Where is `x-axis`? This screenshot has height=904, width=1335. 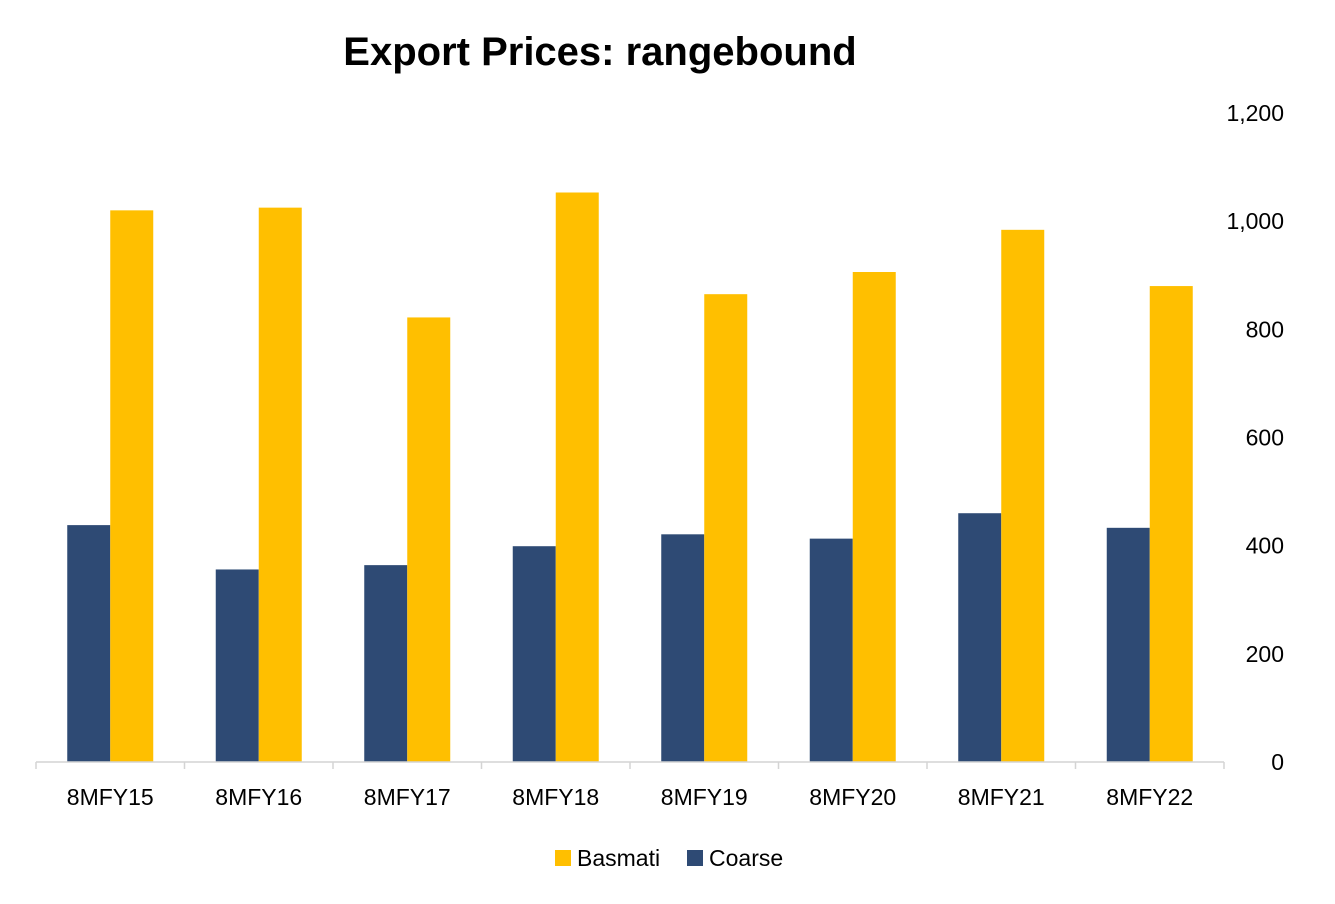
x-axis is located at coordinates (630, 765).